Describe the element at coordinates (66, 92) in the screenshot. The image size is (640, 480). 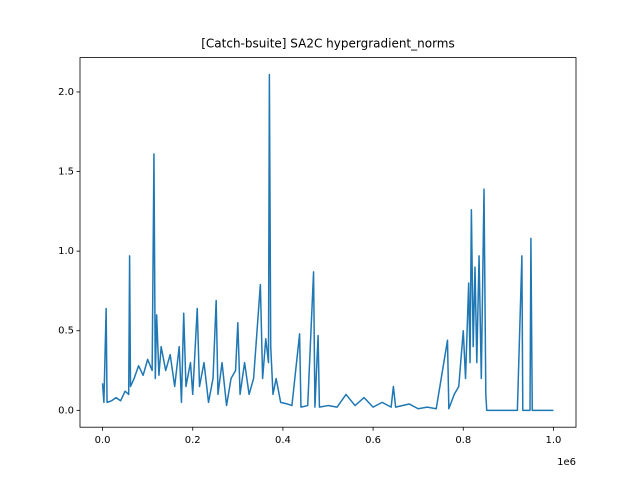
I see `y-tick-label: 2.0` at that location.